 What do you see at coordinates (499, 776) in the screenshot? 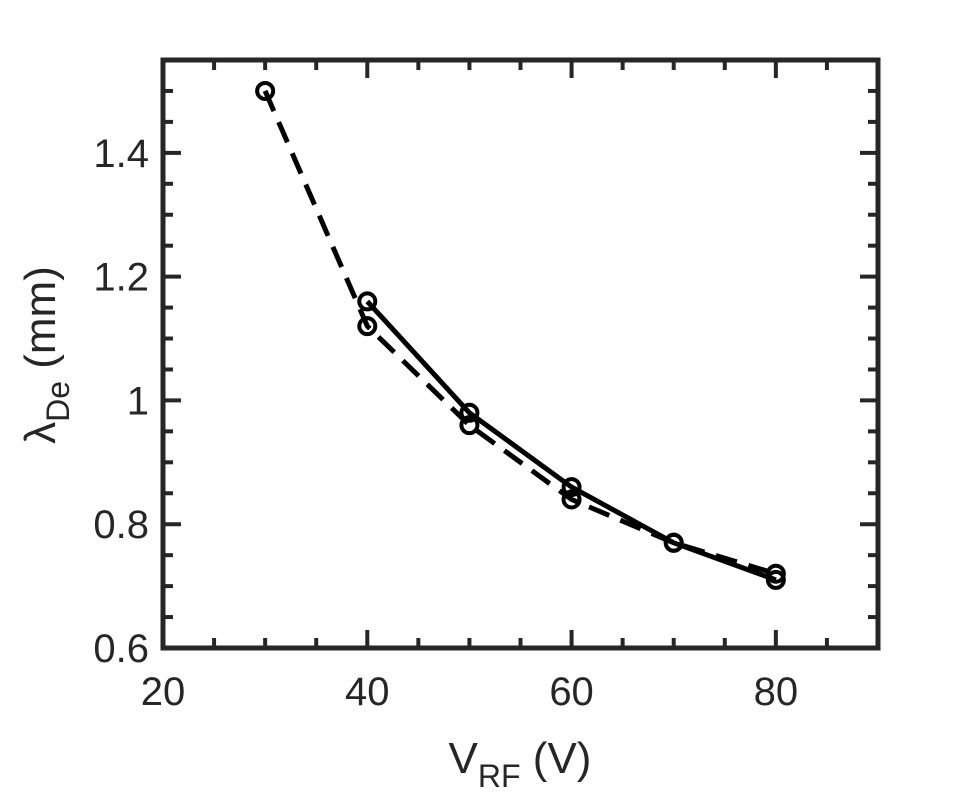
I see `x-axis-title-sub: RF` at bounding box center [499, 776].